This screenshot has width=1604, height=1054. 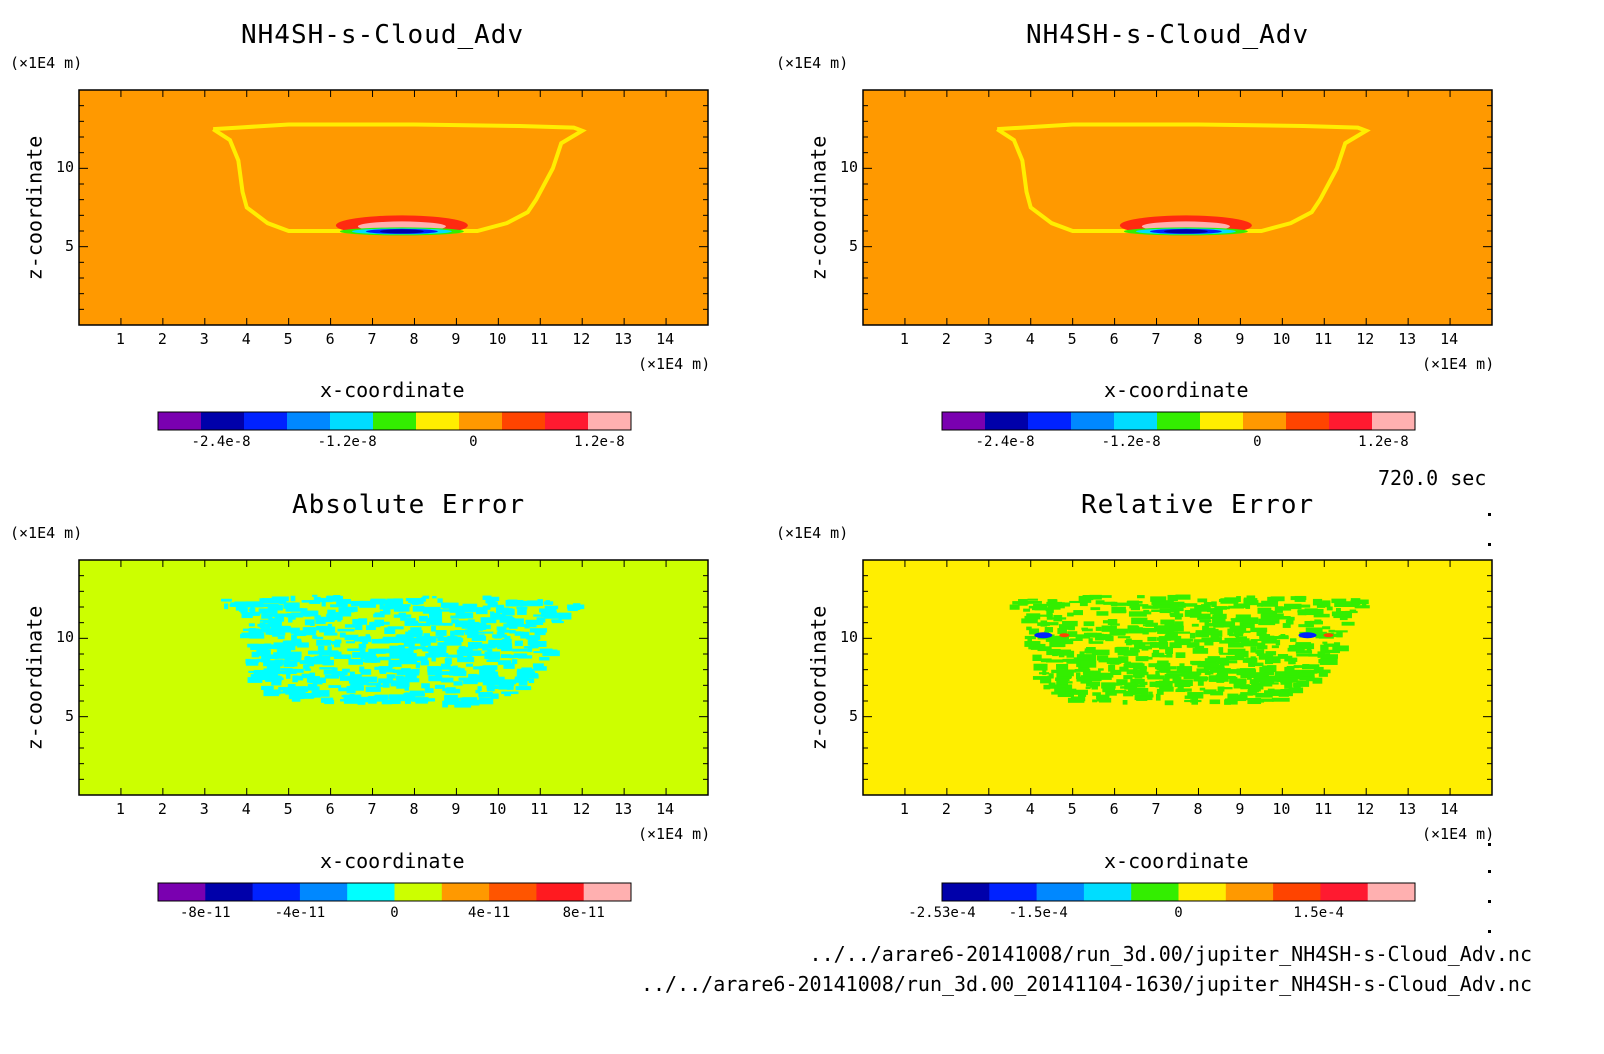 What do you see at coordinates (288, 809) in the screenshot?
I see `x-tick-label: 5` at bounding box center [288, 809].